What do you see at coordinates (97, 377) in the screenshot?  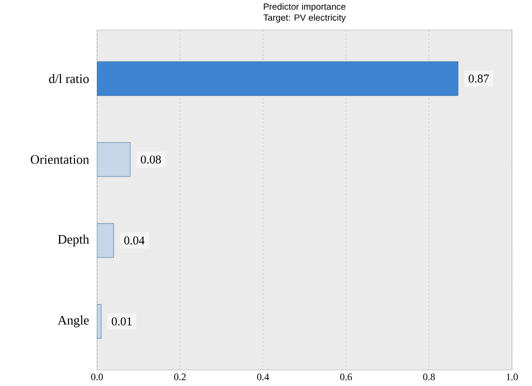 I see `x-tick-label: 0.0` at bounding box center [97, 377].